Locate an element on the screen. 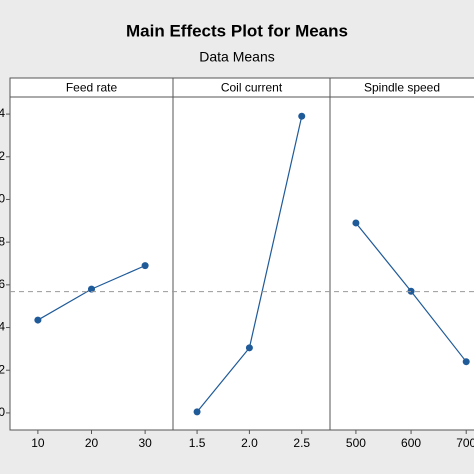 The width and height of the screenshot is (474, 474). y-tick-label: 8 is located at coordinates (2, 241).